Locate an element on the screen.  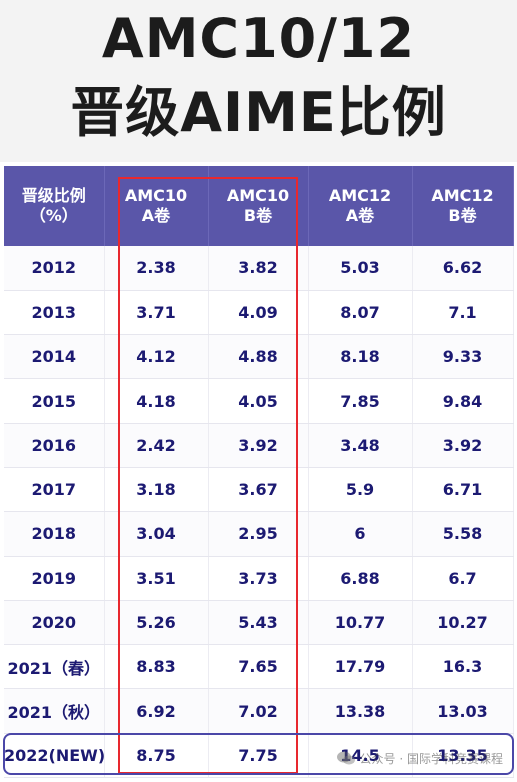
cell-amc12b: 13.35 is located at coordinates (463, 756).